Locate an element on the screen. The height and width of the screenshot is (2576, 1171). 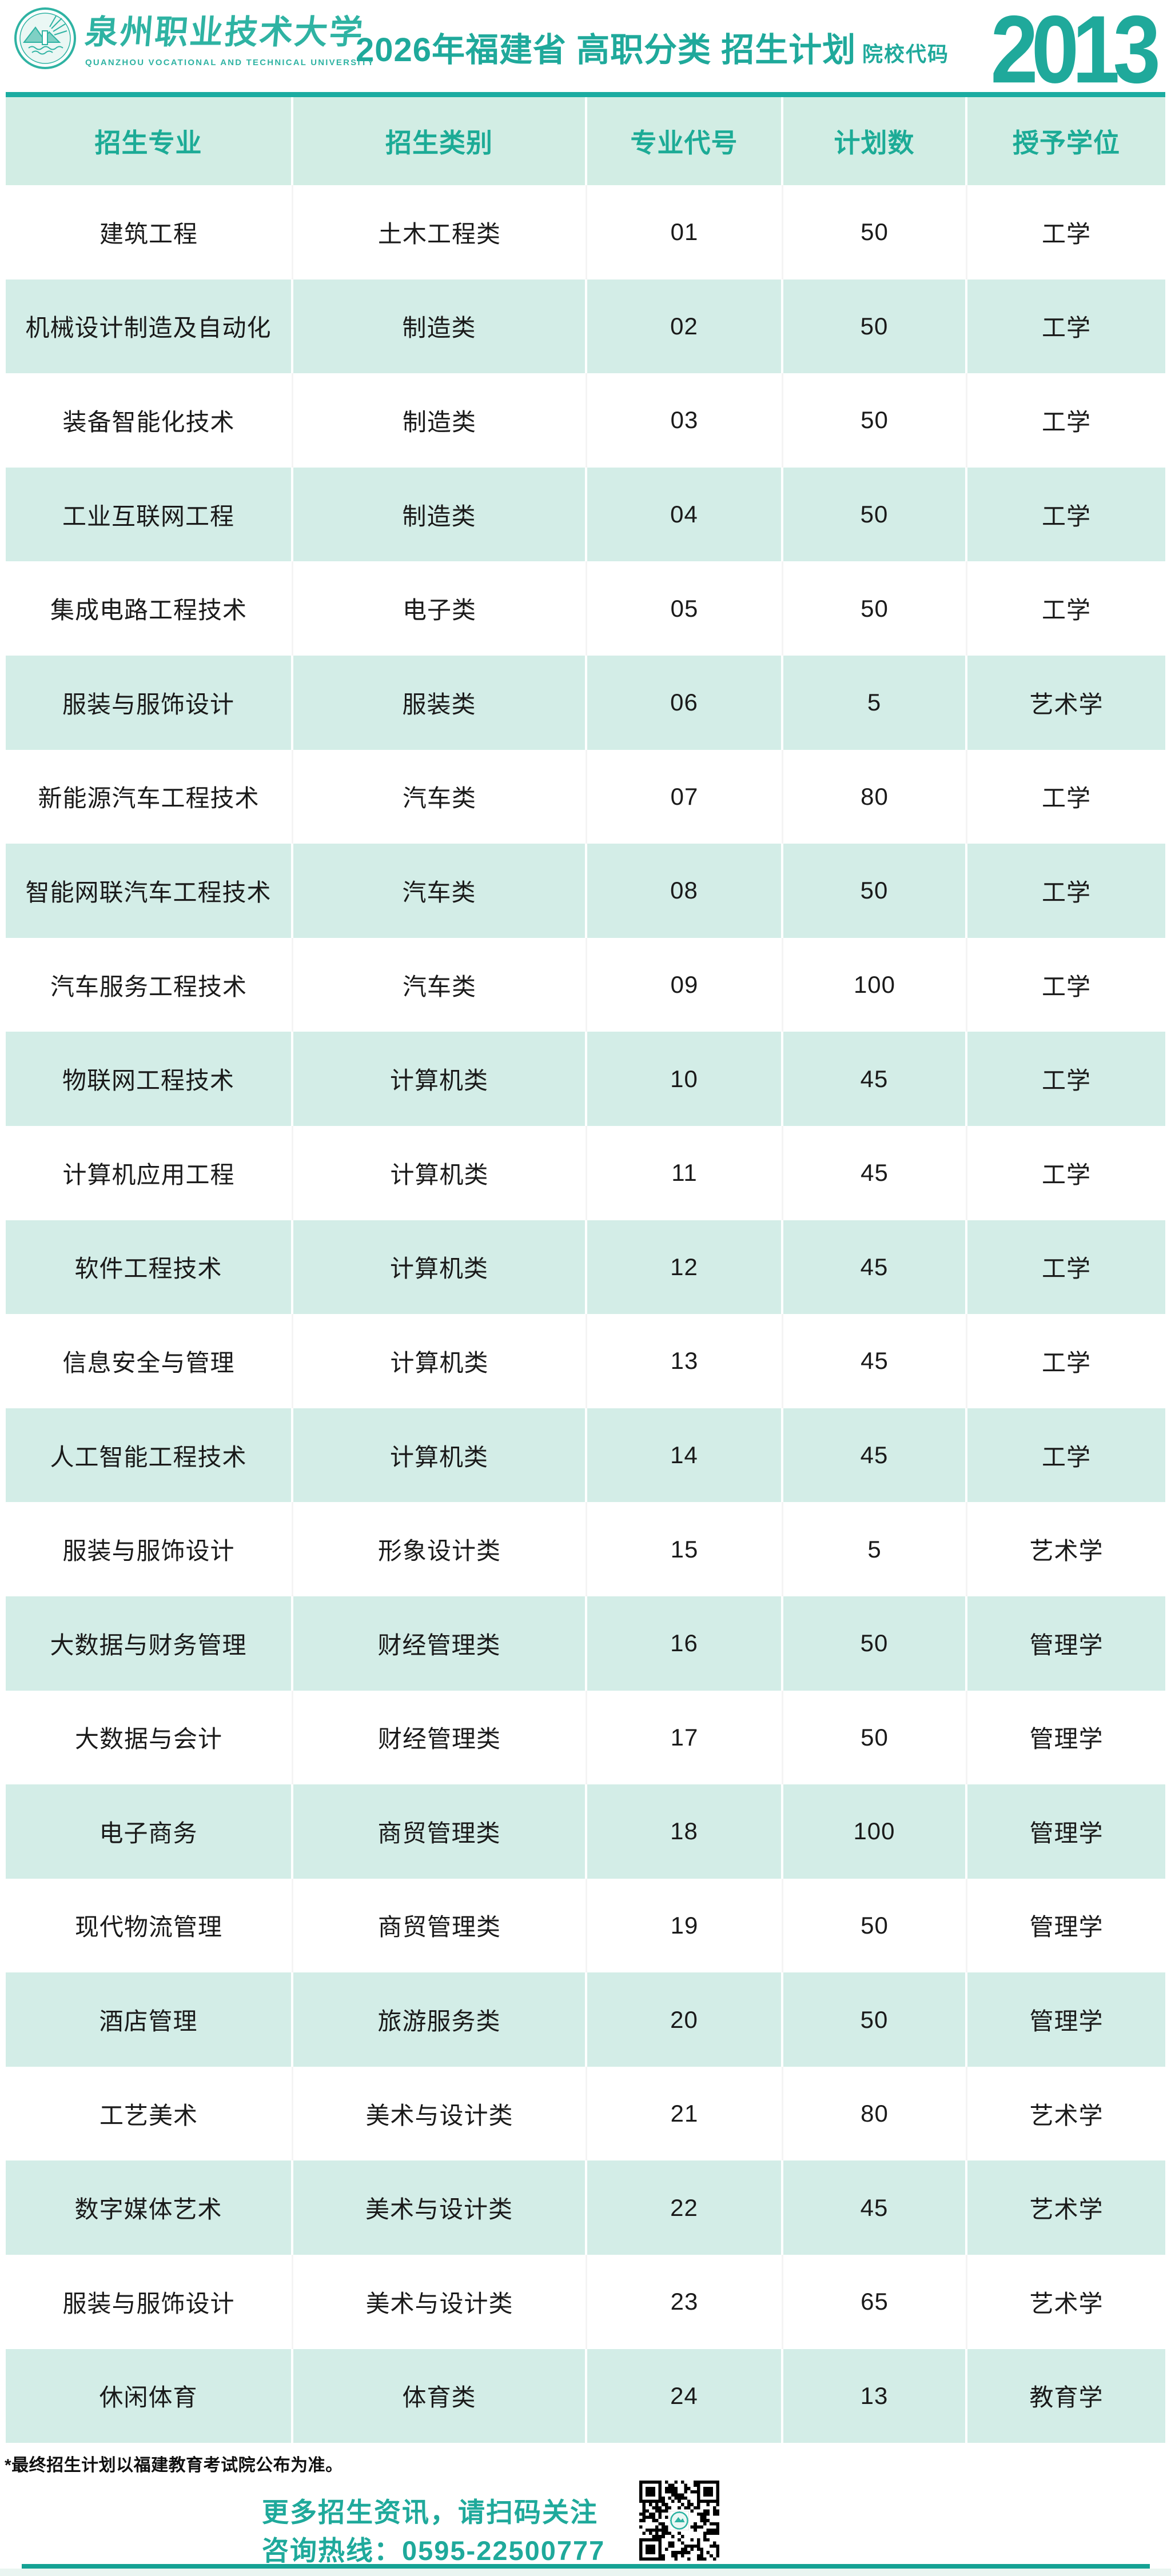
cell-category: 财经管理类 is located at coordinates (440, 1643).